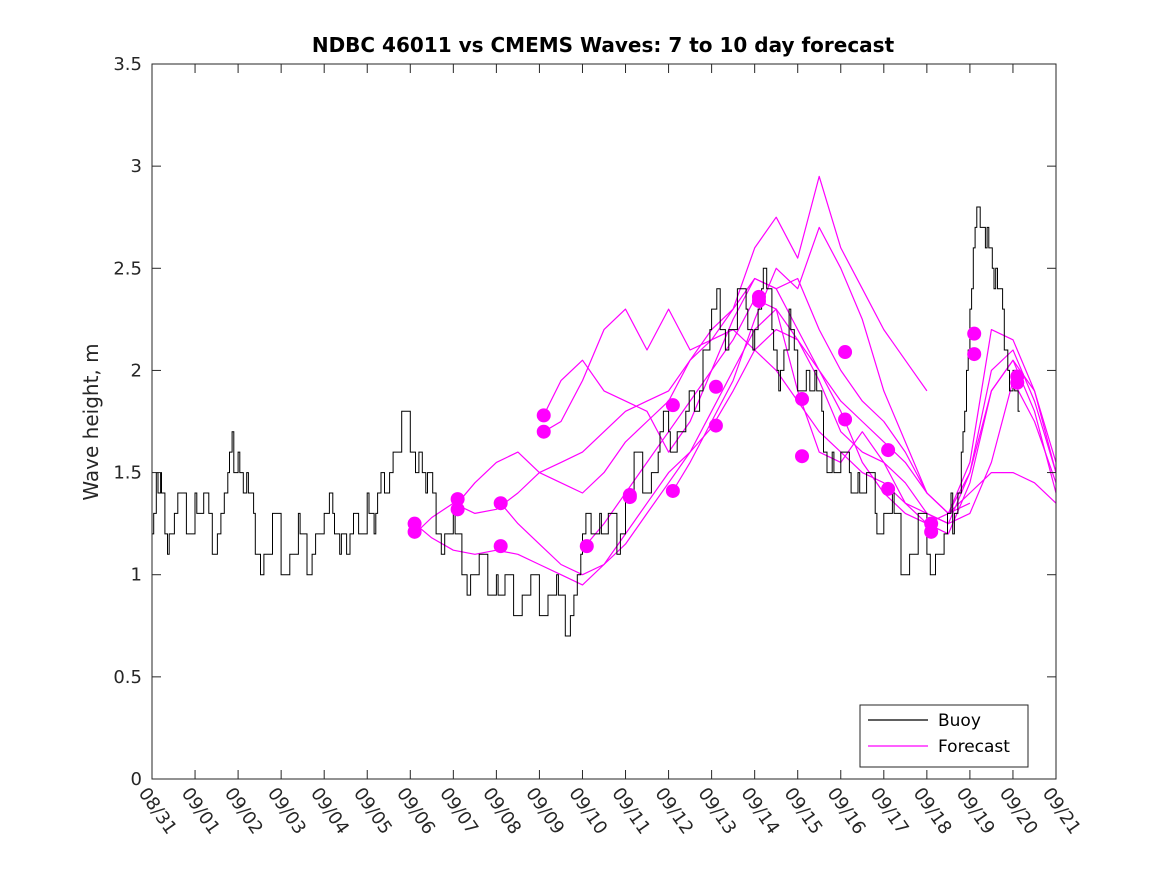  I want to click on legend-buoy-label: Buoy, so click(959, 721).